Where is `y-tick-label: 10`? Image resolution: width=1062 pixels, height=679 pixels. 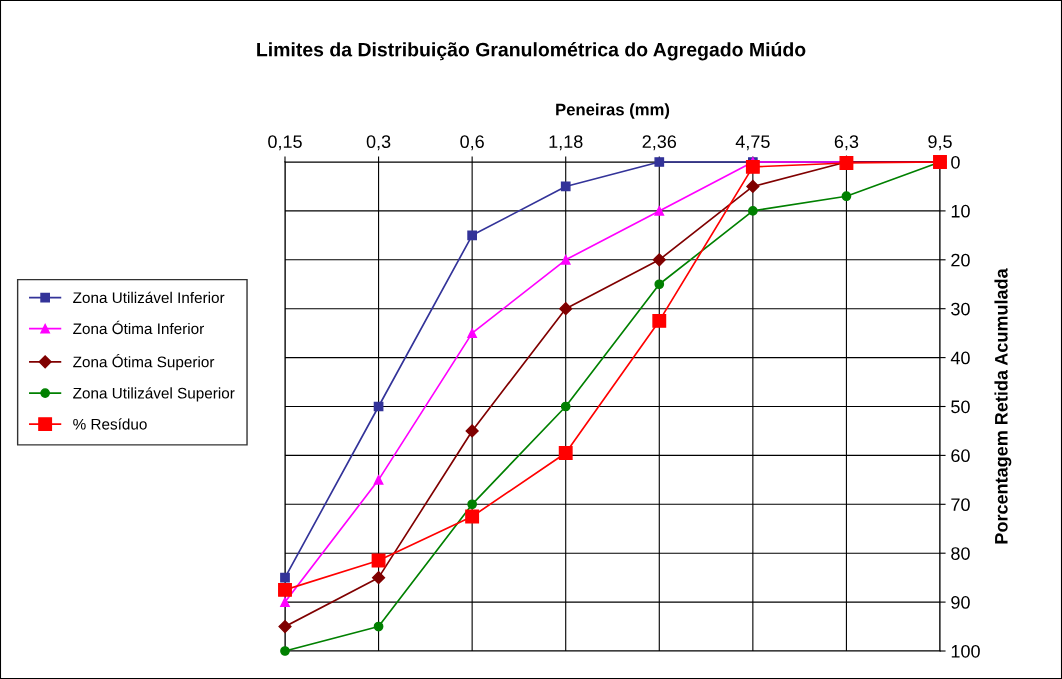 y-tick-label: 10 is located at coordinates (960, 211).